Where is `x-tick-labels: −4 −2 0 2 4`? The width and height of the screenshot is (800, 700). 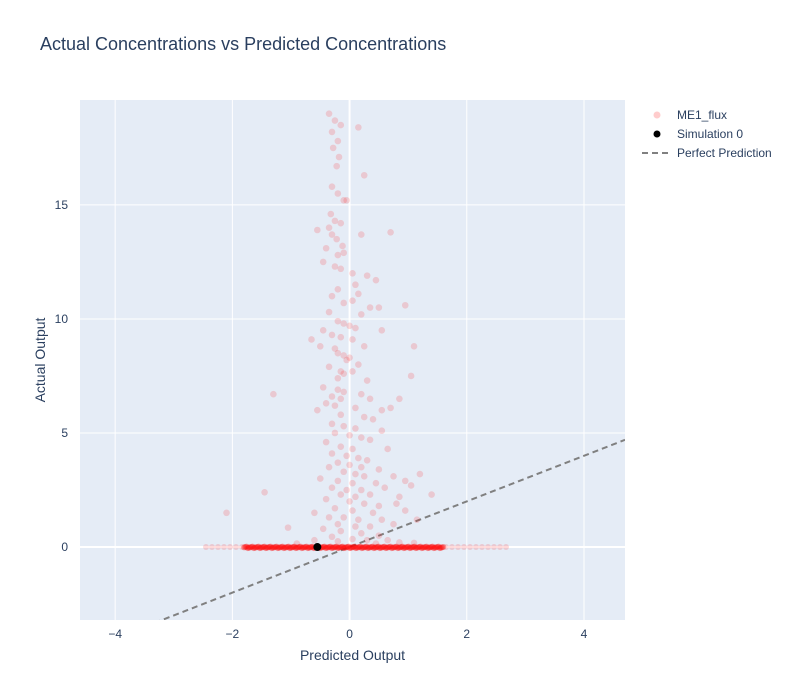
x-tick-labels: −4 −2 0 2 4 is located at coordinates (347, 634).